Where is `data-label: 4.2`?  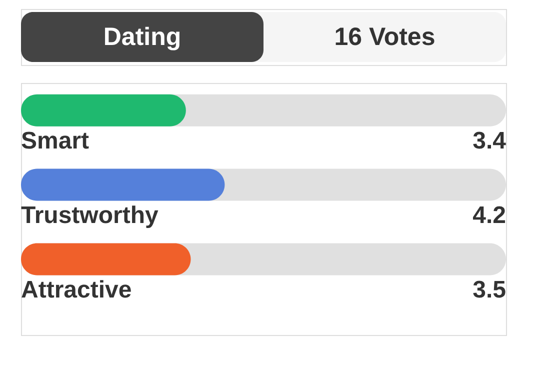
data-label: 4.2 is located at coordinates (489, 216).